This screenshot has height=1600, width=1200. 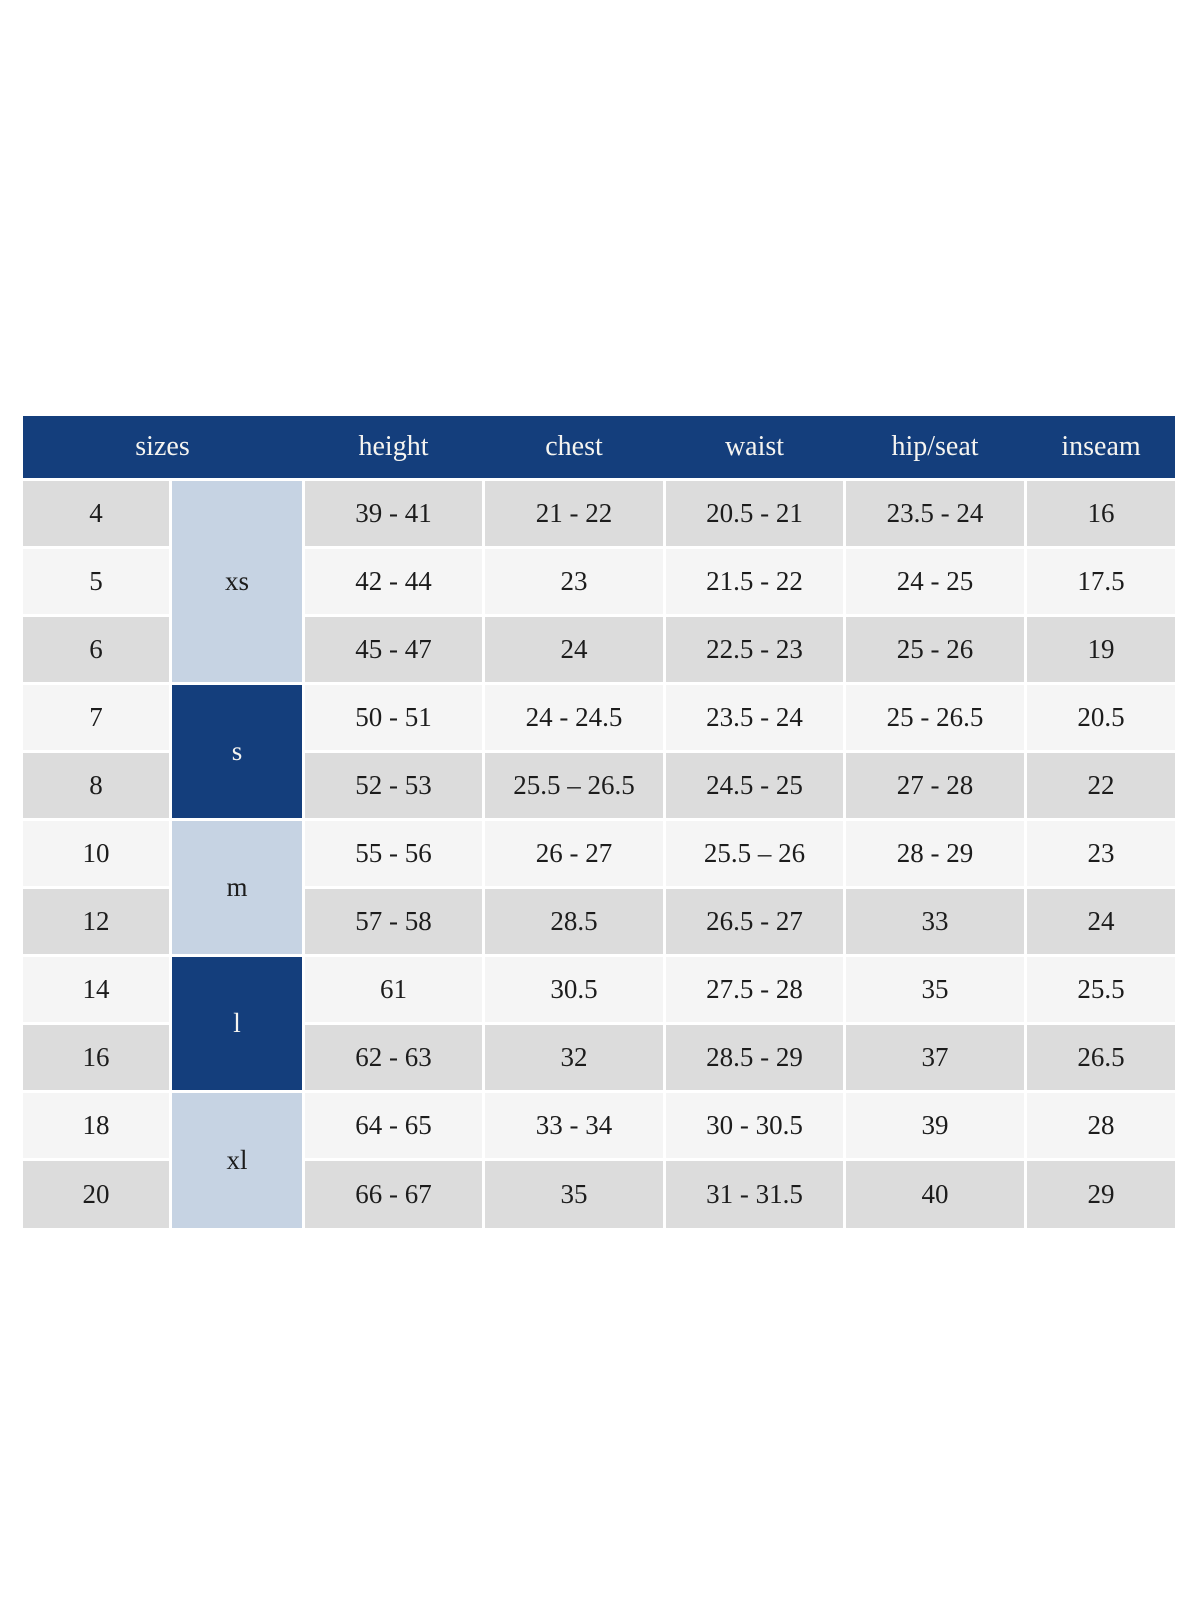 I want to click on group-cell-l: l, so click(x=237, y=1023).